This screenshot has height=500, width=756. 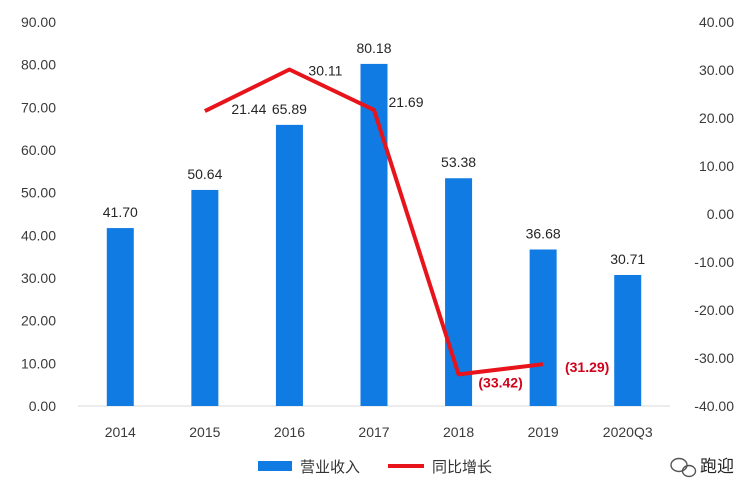 I want to click on x-tick-label: 2019, so click(x=543, y=432).